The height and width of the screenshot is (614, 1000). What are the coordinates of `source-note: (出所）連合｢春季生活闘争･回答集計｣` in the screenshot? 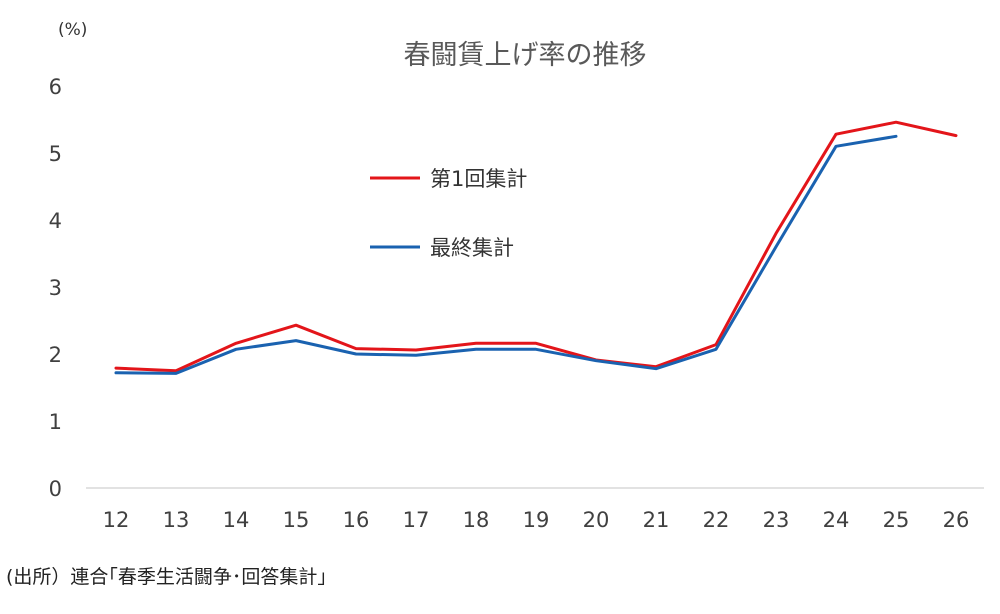 It's located at (166, 577).